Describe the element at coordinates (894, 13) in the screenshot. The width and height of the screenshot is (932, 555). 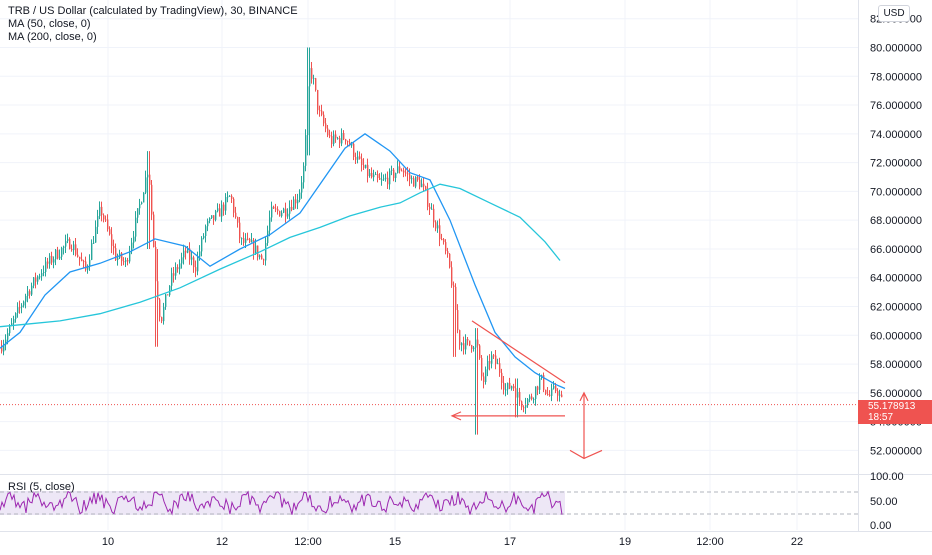
I see `currency-button: USD` at that location.